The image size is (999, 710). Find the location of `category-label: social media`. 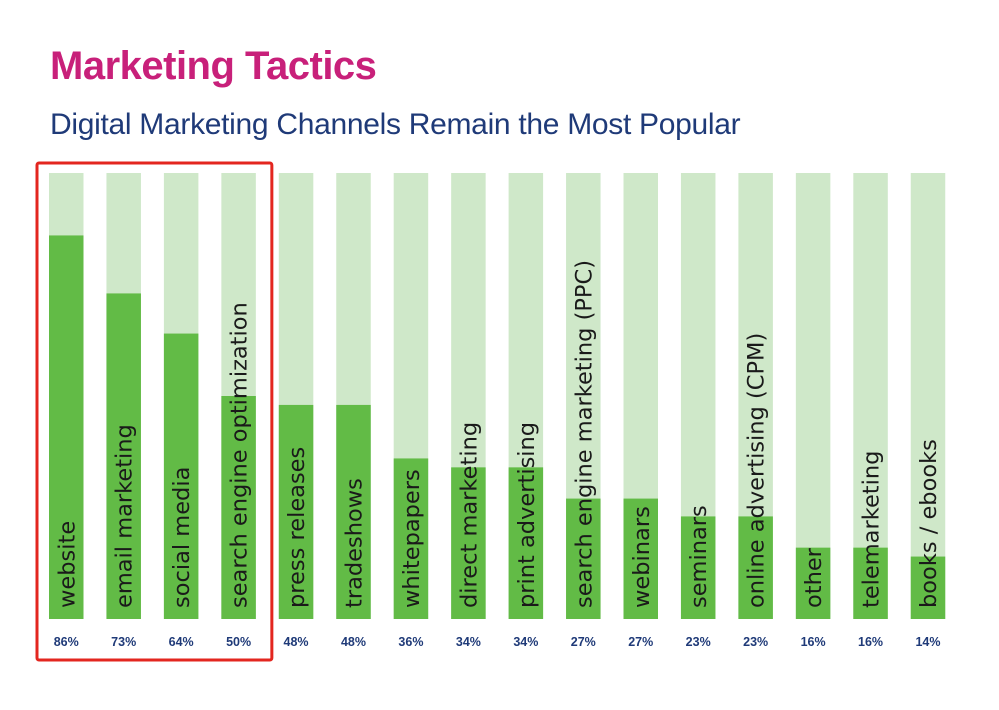

category-label: social media is located at coordinates (182, 537).